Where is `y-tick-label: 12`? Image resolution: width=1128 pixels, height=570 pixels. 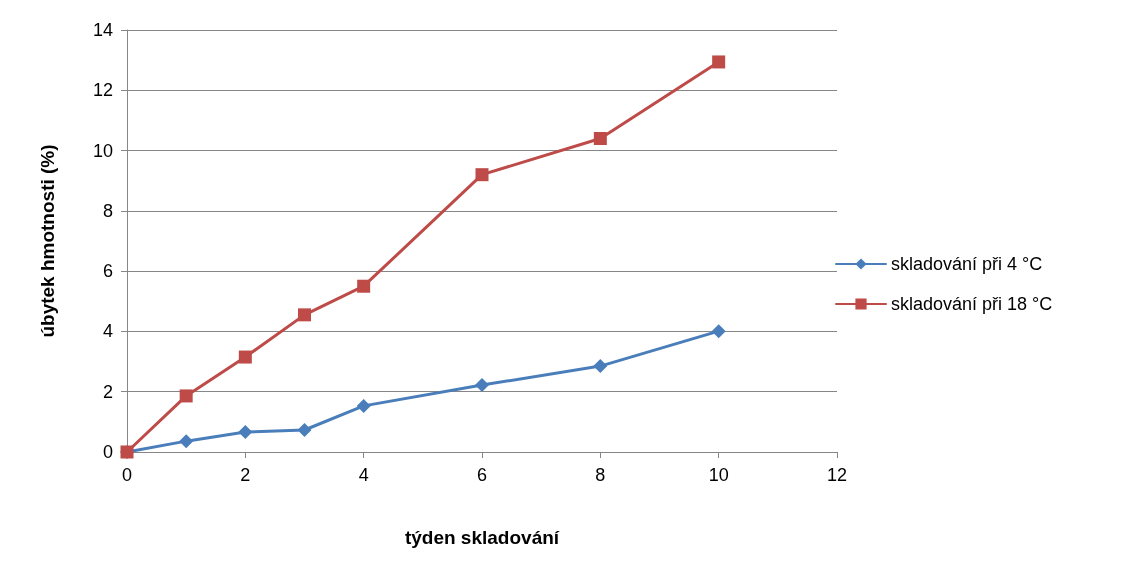 y-tick-label: 12 is located at coordinates (102, 90).